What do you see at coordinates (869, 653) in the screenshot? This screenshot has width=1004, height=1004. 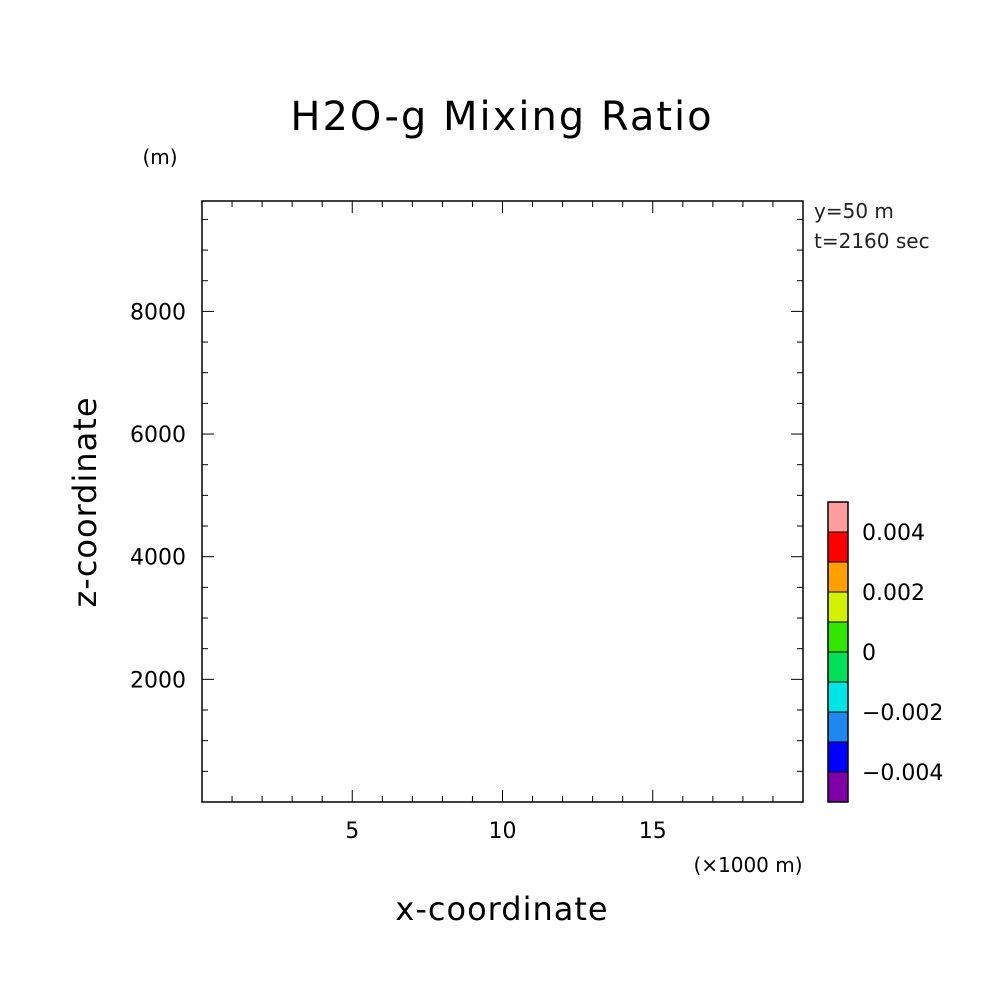 I see `colorbar-tick-label: 0` at bounding box center [869, 653].